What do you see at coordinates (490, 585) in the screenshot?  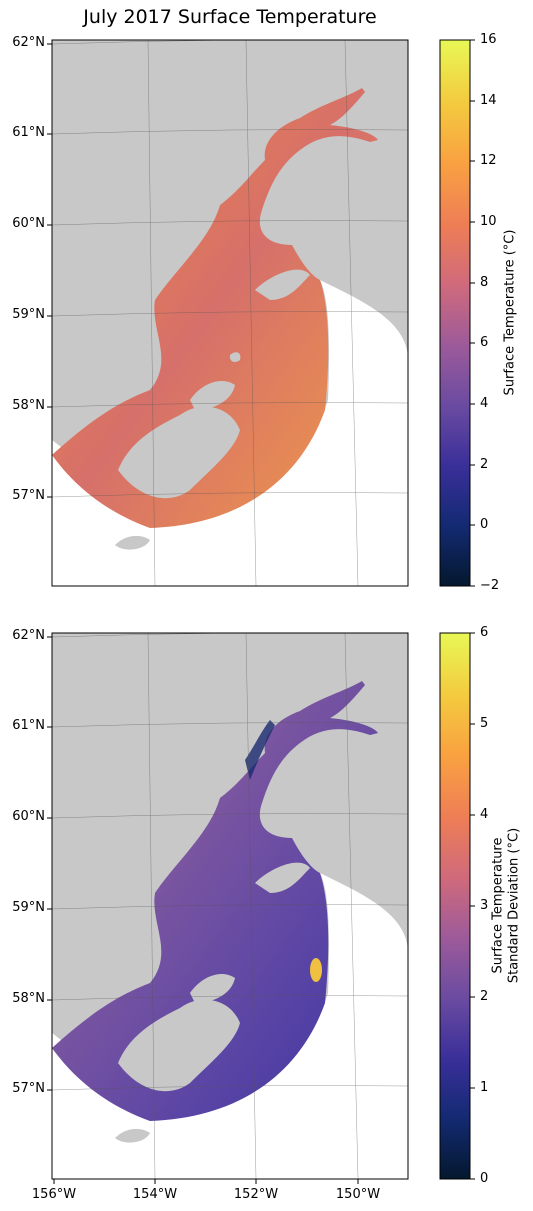 I see `colorbar-tick: −2` at bounding box center [490, 585].